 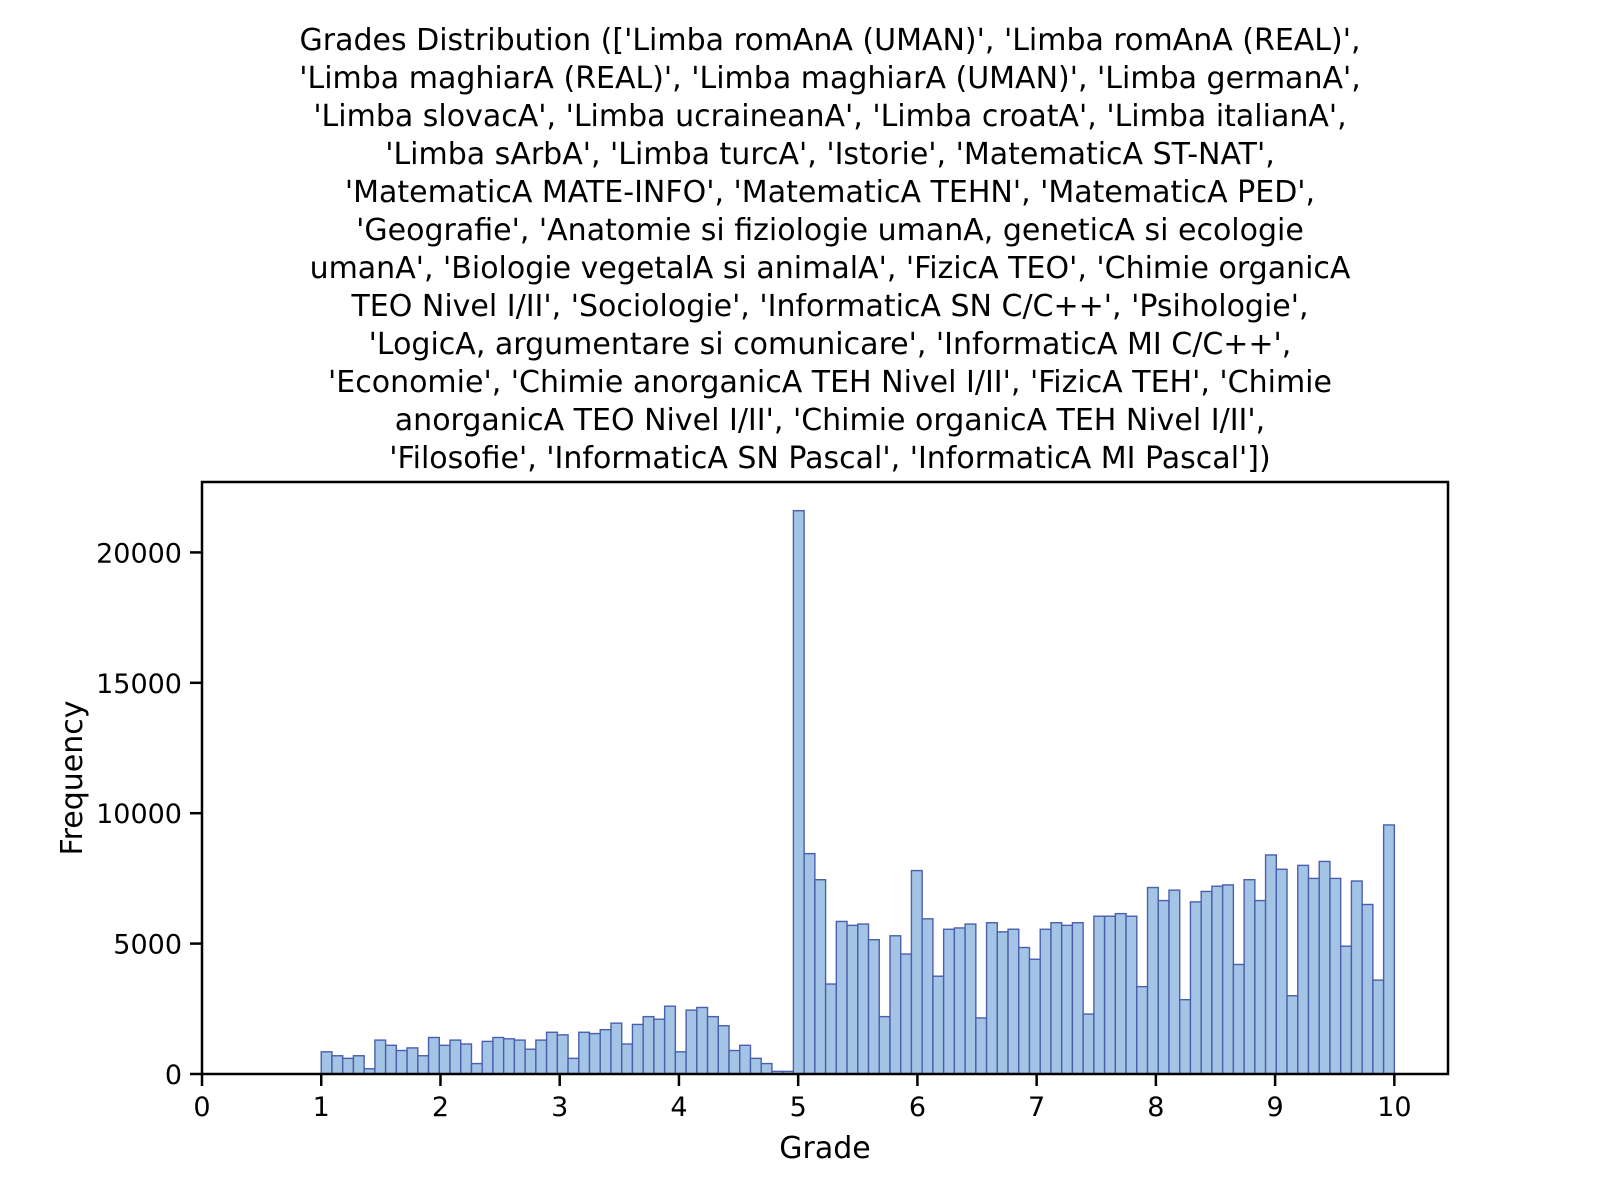 I want to click on x-tick-label: 6, so click(x=917, y=1107).